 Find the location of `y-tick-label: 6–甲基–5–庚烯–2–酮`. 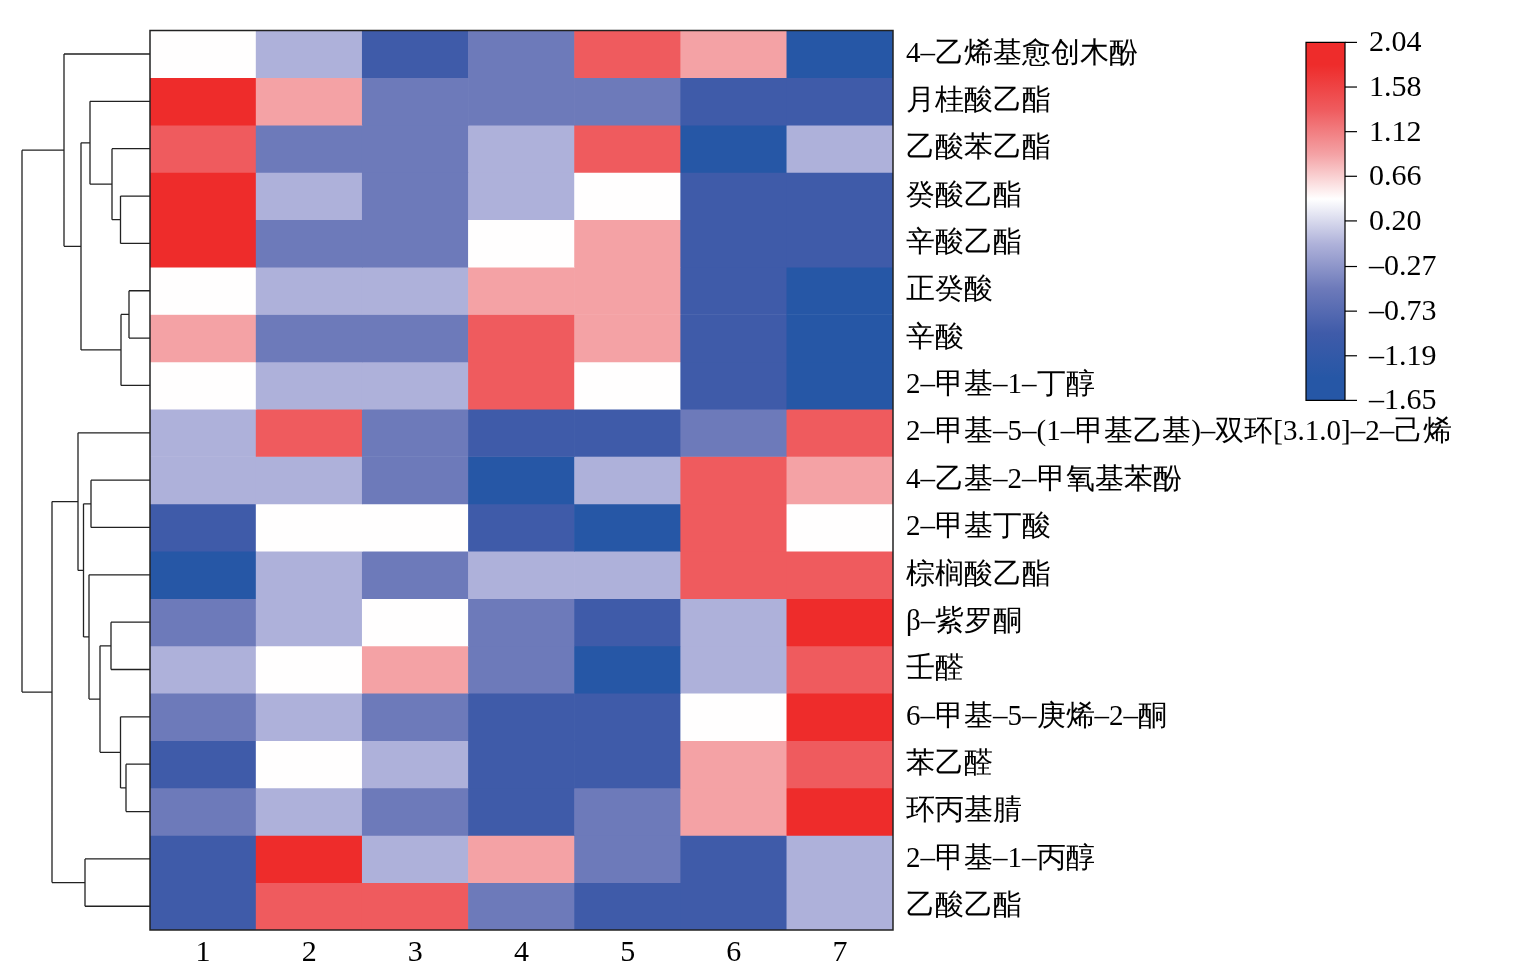

y-tick-label: 6–甲基–5–庚烯–2–酮 is located at coordinates (1036, 714).